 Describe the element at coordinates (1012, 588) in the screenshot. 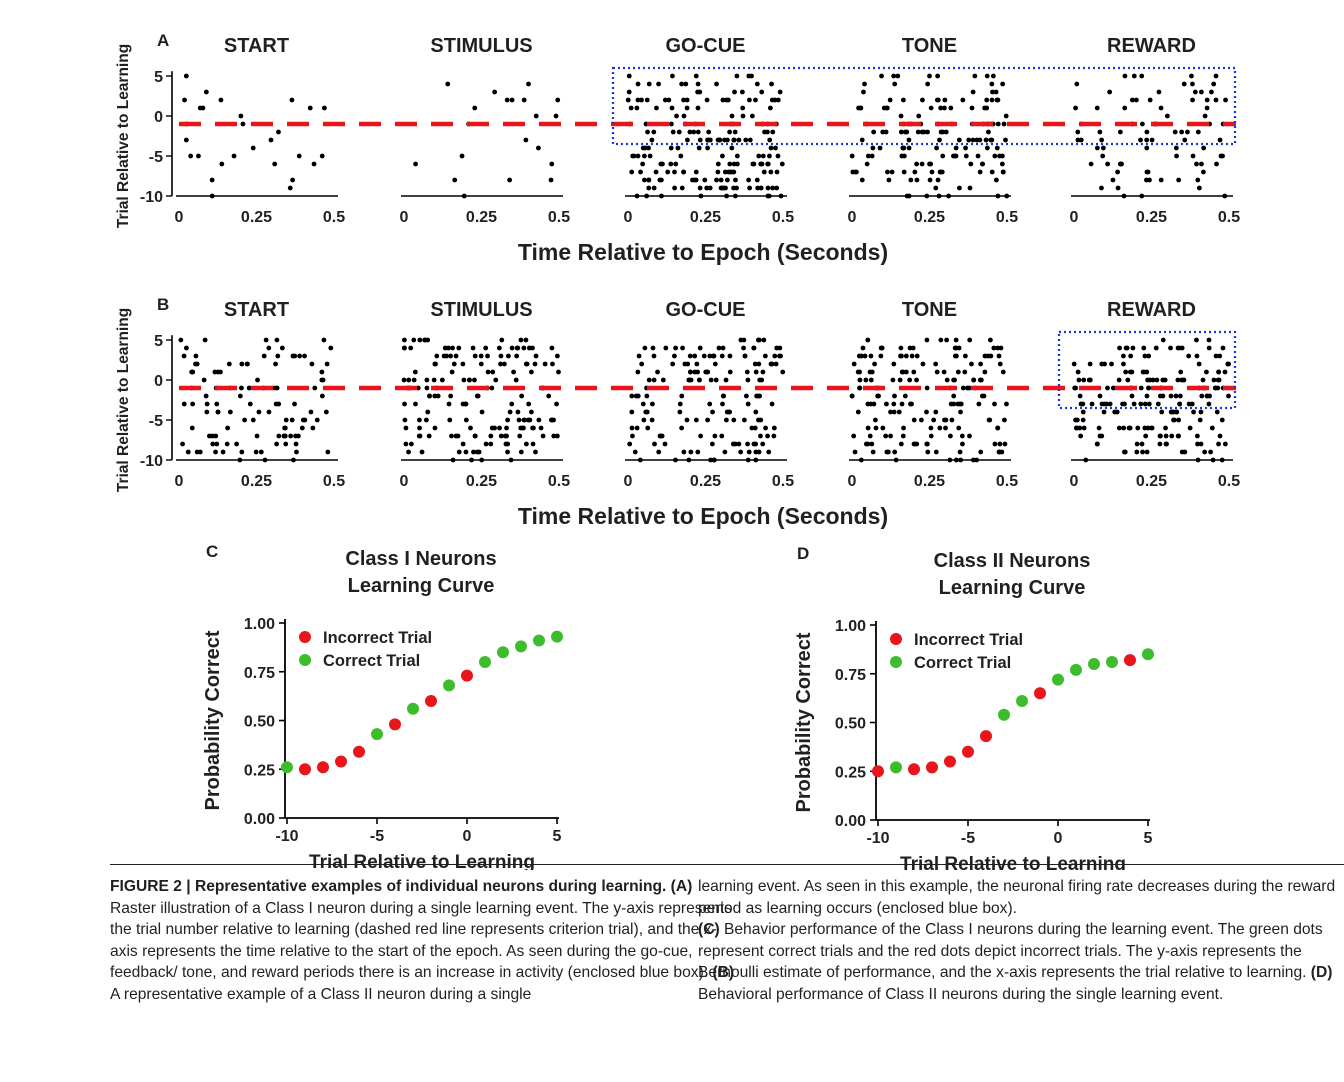

I see `chart-title-line2: Learning Curve` at that location.